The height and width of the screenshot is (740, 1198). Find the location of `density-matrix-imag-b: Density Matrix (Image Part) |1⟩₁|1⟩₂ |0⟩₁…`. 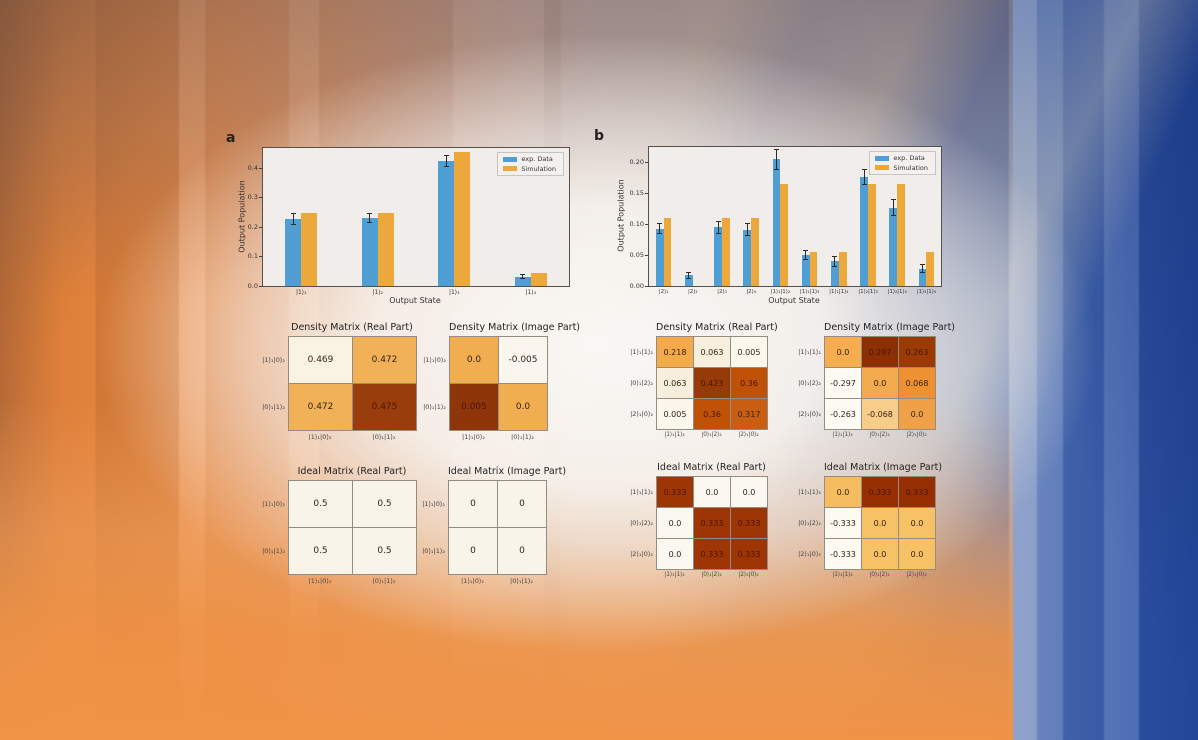

density-matrix-imag-b: Density Matrix (Image Part) |1⟩₁|1⟩₂ |0⟩₁… is located at coordinates (868, 380).